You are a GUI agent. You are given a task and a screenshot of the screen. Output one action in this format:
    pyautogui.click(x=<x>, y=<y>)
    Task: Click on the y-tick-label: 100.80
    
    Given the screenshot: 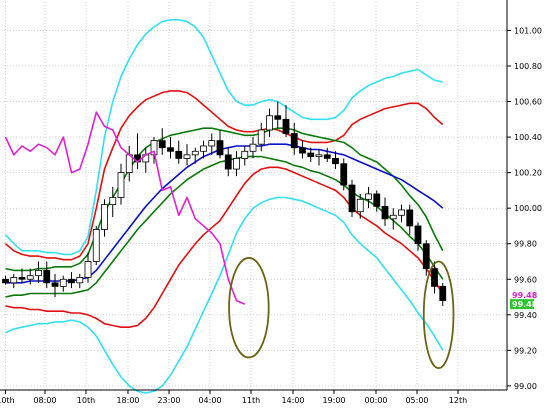 What is the action you would take?
    pyautogui.click(x=528, y=66)
    